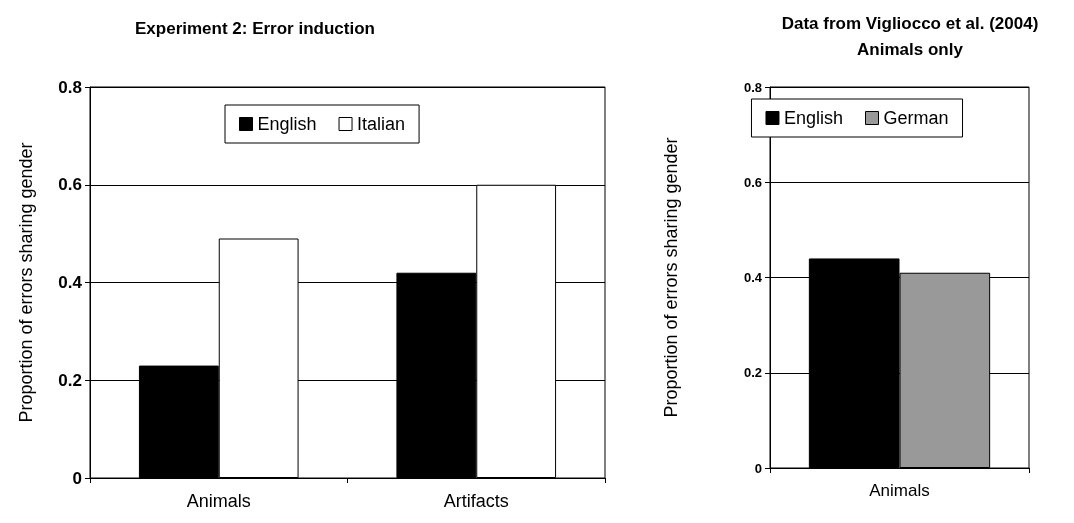 This screenshot has height=523, width=1074. What do you see at coordinates (476, 501) in the screenshot?
I see `x-tick-label: Artifacts` at bounding box center [476, 501].